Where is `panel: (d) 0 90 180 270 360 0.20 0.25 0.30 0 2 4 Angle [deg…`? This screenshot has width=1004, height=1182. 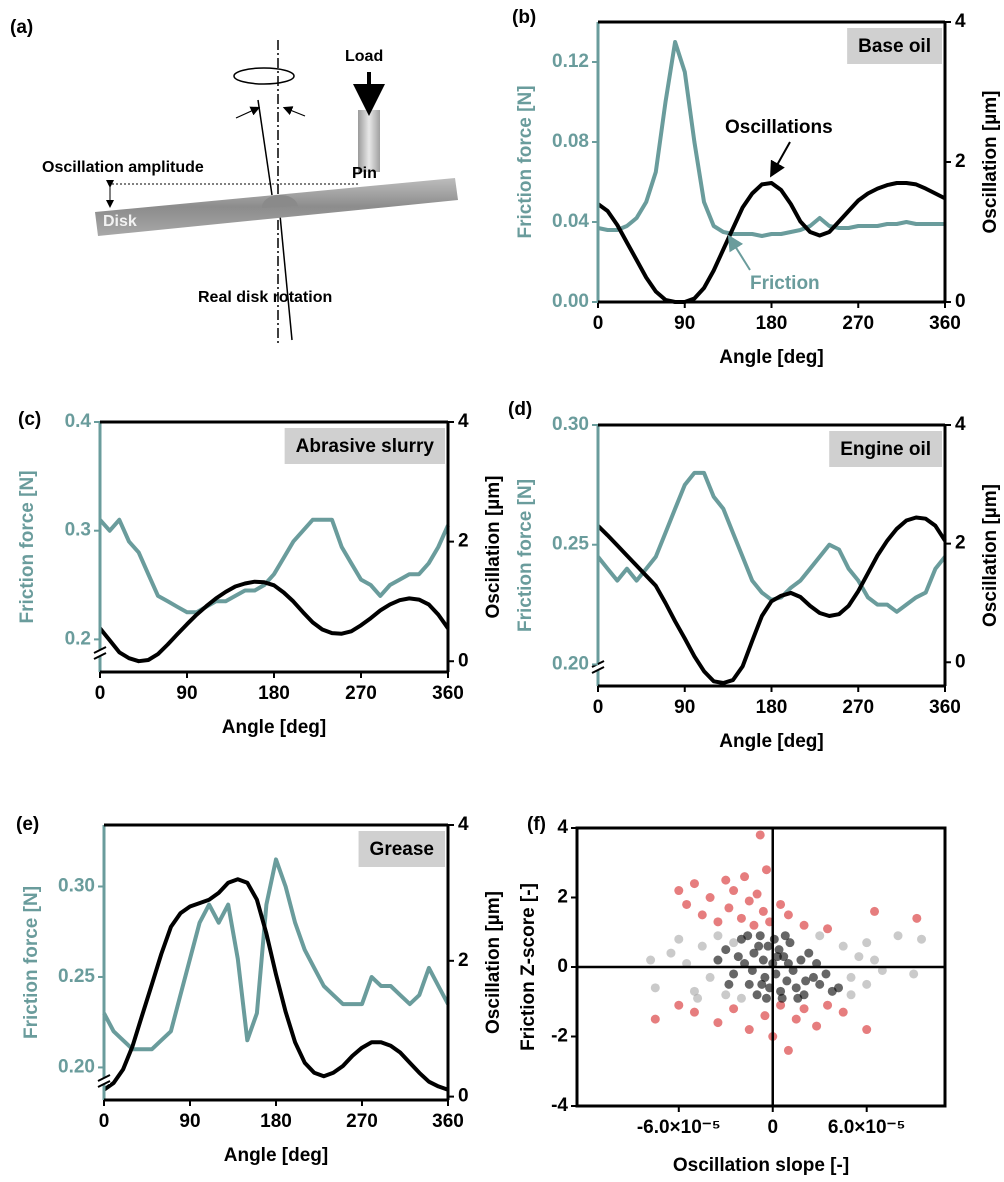 panel: (d) 0 90 180 270 360 0.20 0.25 0.30 0 2 4 Angle [deg… is located at coordinates (754, 575).